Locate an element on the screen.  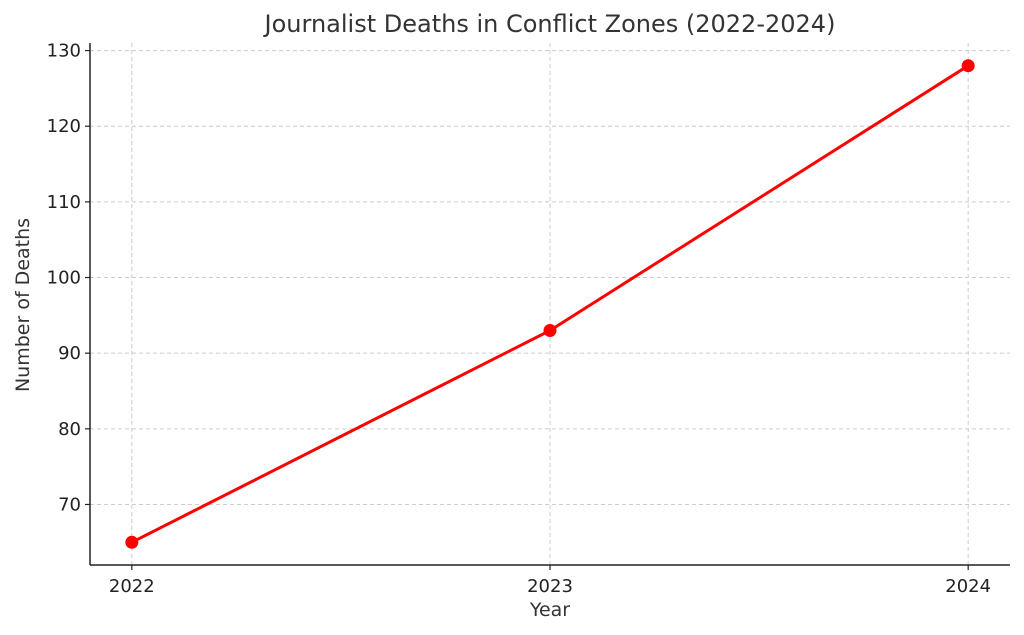
x-axis-label: Year is located at coordinates (549, 610).